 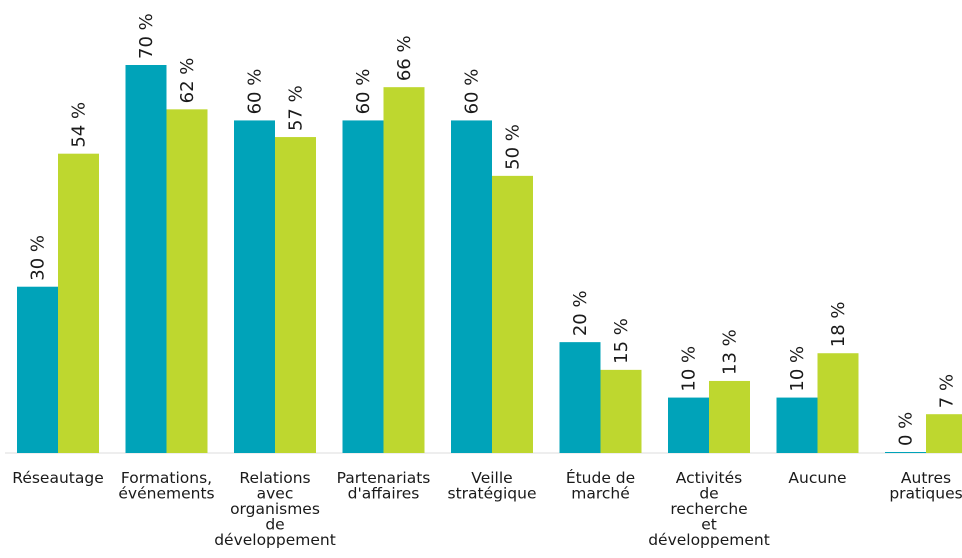 I want to click on category-label-line: organismes, so click(x=275, y=509).